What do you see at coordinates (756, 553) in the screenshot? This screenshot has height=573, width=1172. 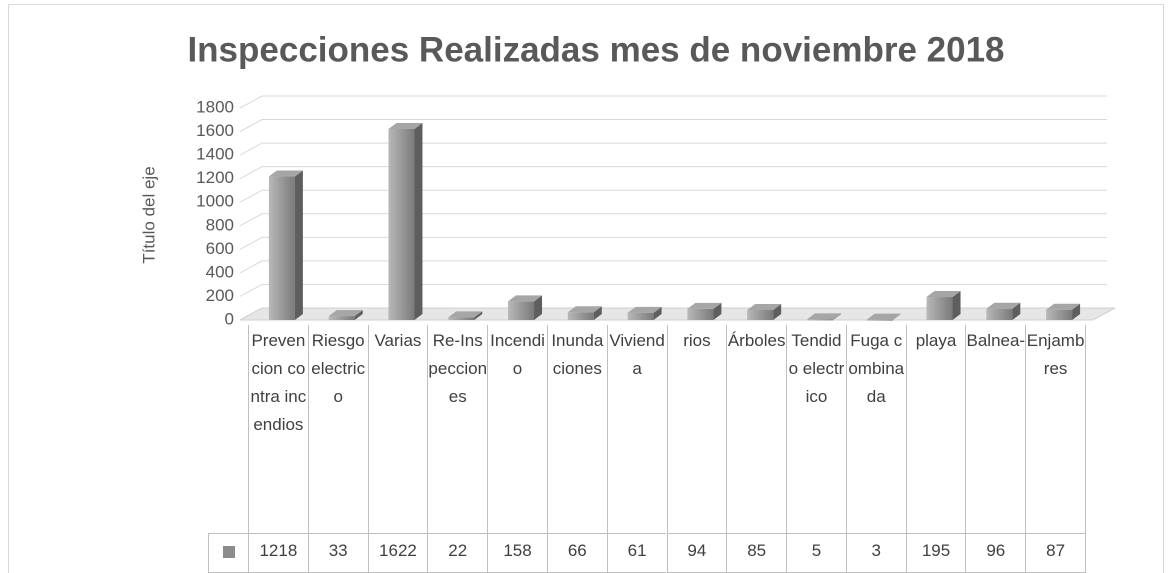 I see `data-table-value: 85` at bounding box center [756, 553].